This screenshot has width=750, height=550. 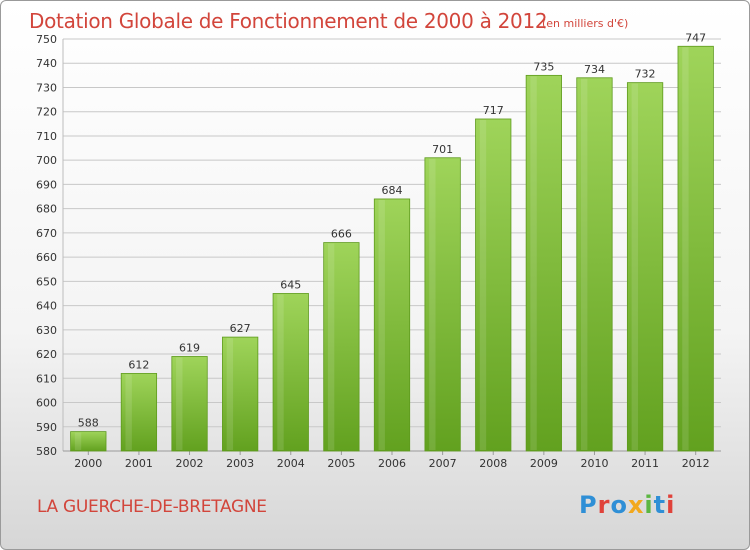 What do you see at coordinates (46, 209) in the screenshot?
I see `y-tick-label: 680` at bounding box center [46, 209].